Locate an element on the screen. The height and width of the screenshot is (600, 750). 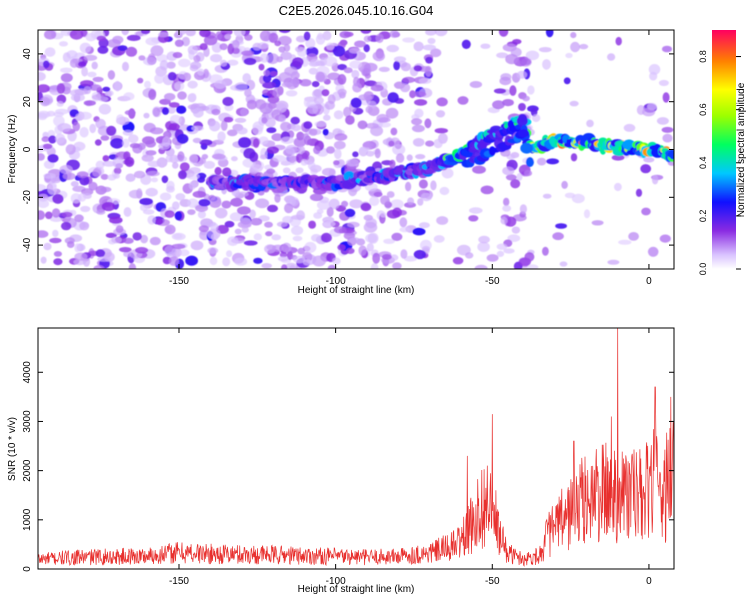
spectrogram-y-label: Frequency (Hz) is located at coordinates (12, 149).